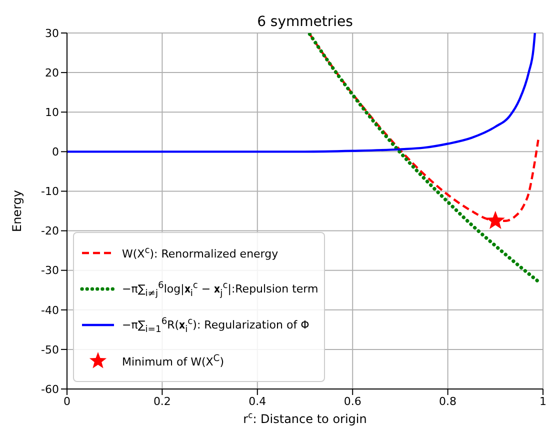 This screenshot has height=432, width=558. I want to click on y-axis-title: Energy, so click(17, 211).